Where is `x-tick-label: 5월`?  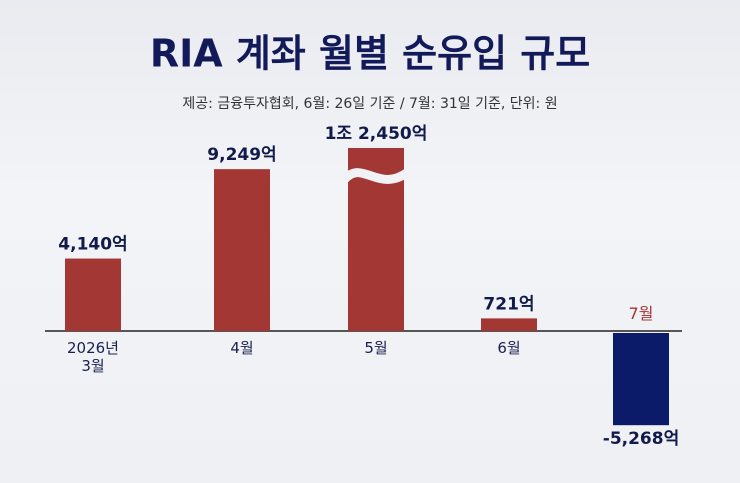 x-tick-label: 5월 is located at coordinates (376, 348).